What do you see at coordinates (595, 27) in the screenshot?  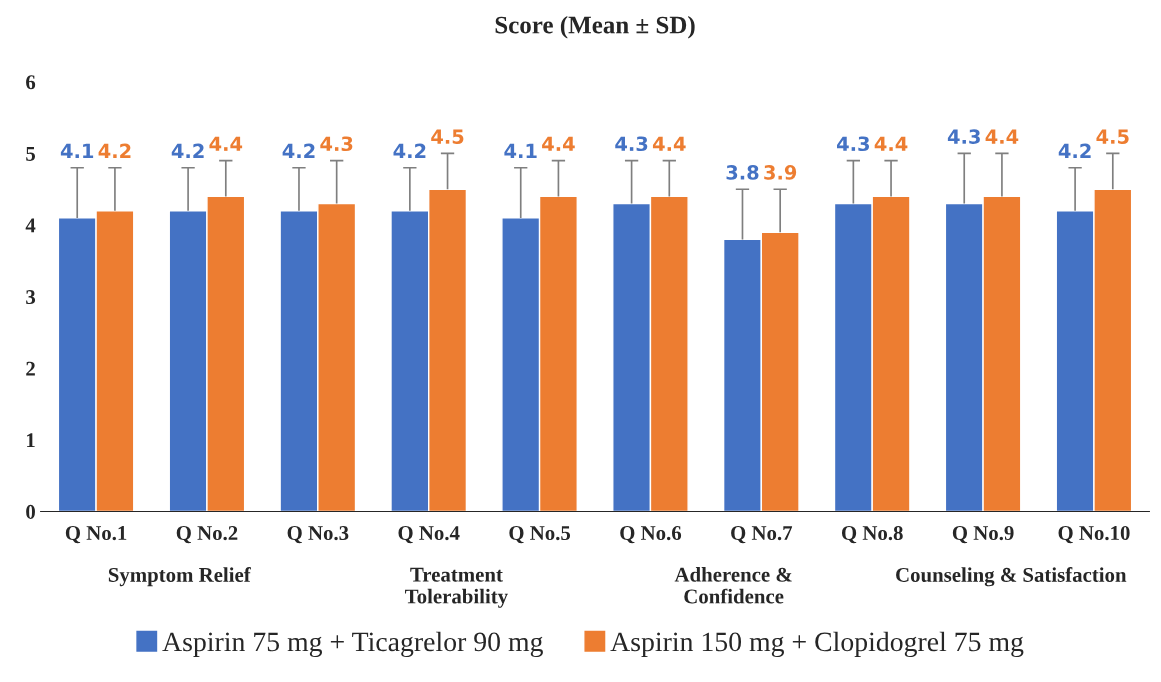 I see `chart-title: Score (Mean ± SD)` at bounding box center [595, 27].